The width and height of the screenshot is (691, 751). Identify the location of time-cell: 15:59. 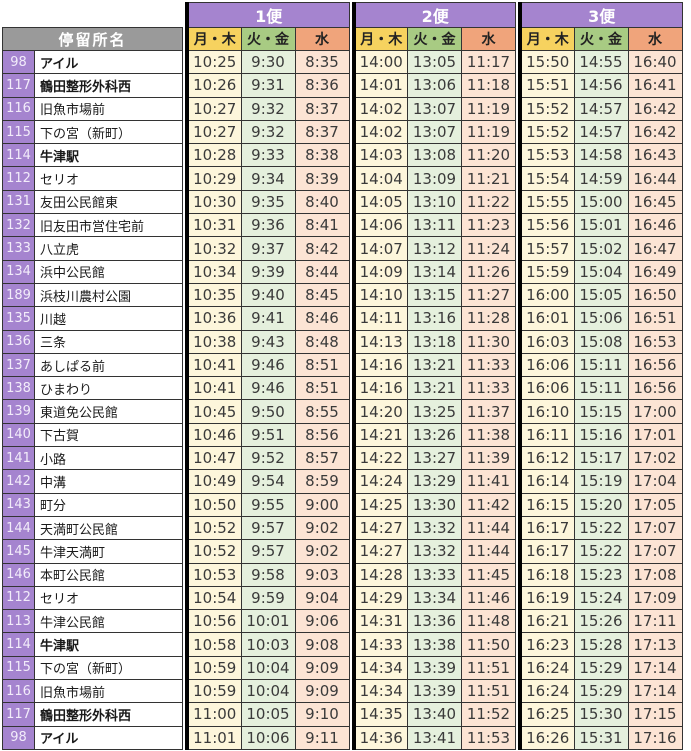
(547, 271).